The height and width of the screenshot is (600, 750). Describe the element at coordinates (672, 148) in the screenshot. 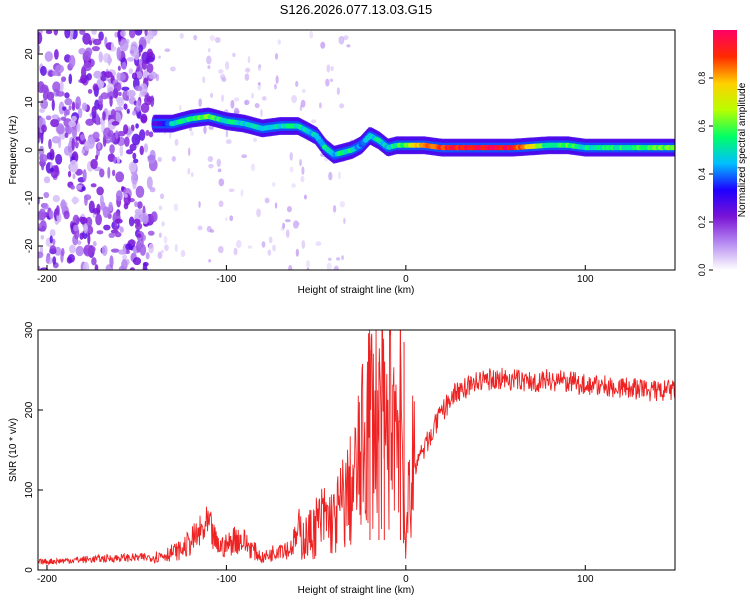

I see `ridge-core` at that location.